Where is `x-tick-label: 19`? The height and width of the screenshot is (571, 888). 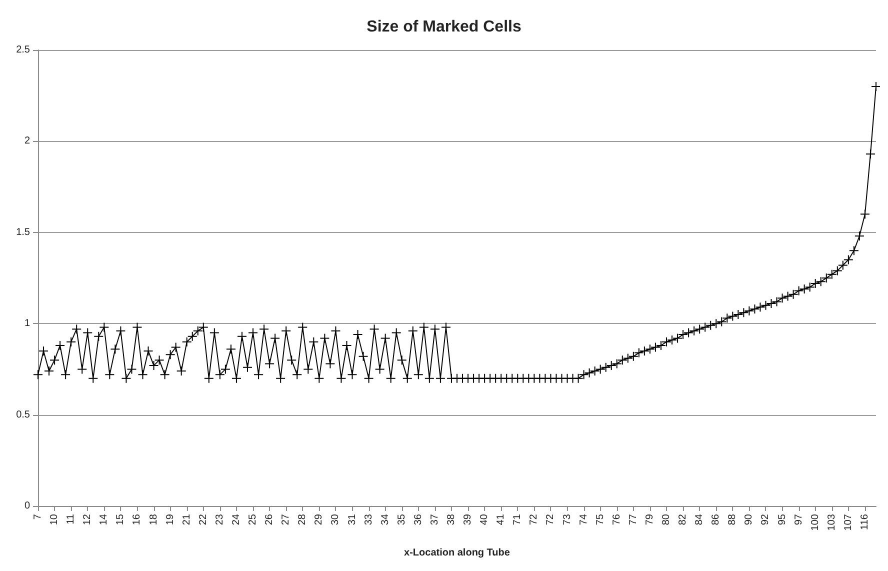 x-tick-label: 19 is located at coordinates (170, 520).